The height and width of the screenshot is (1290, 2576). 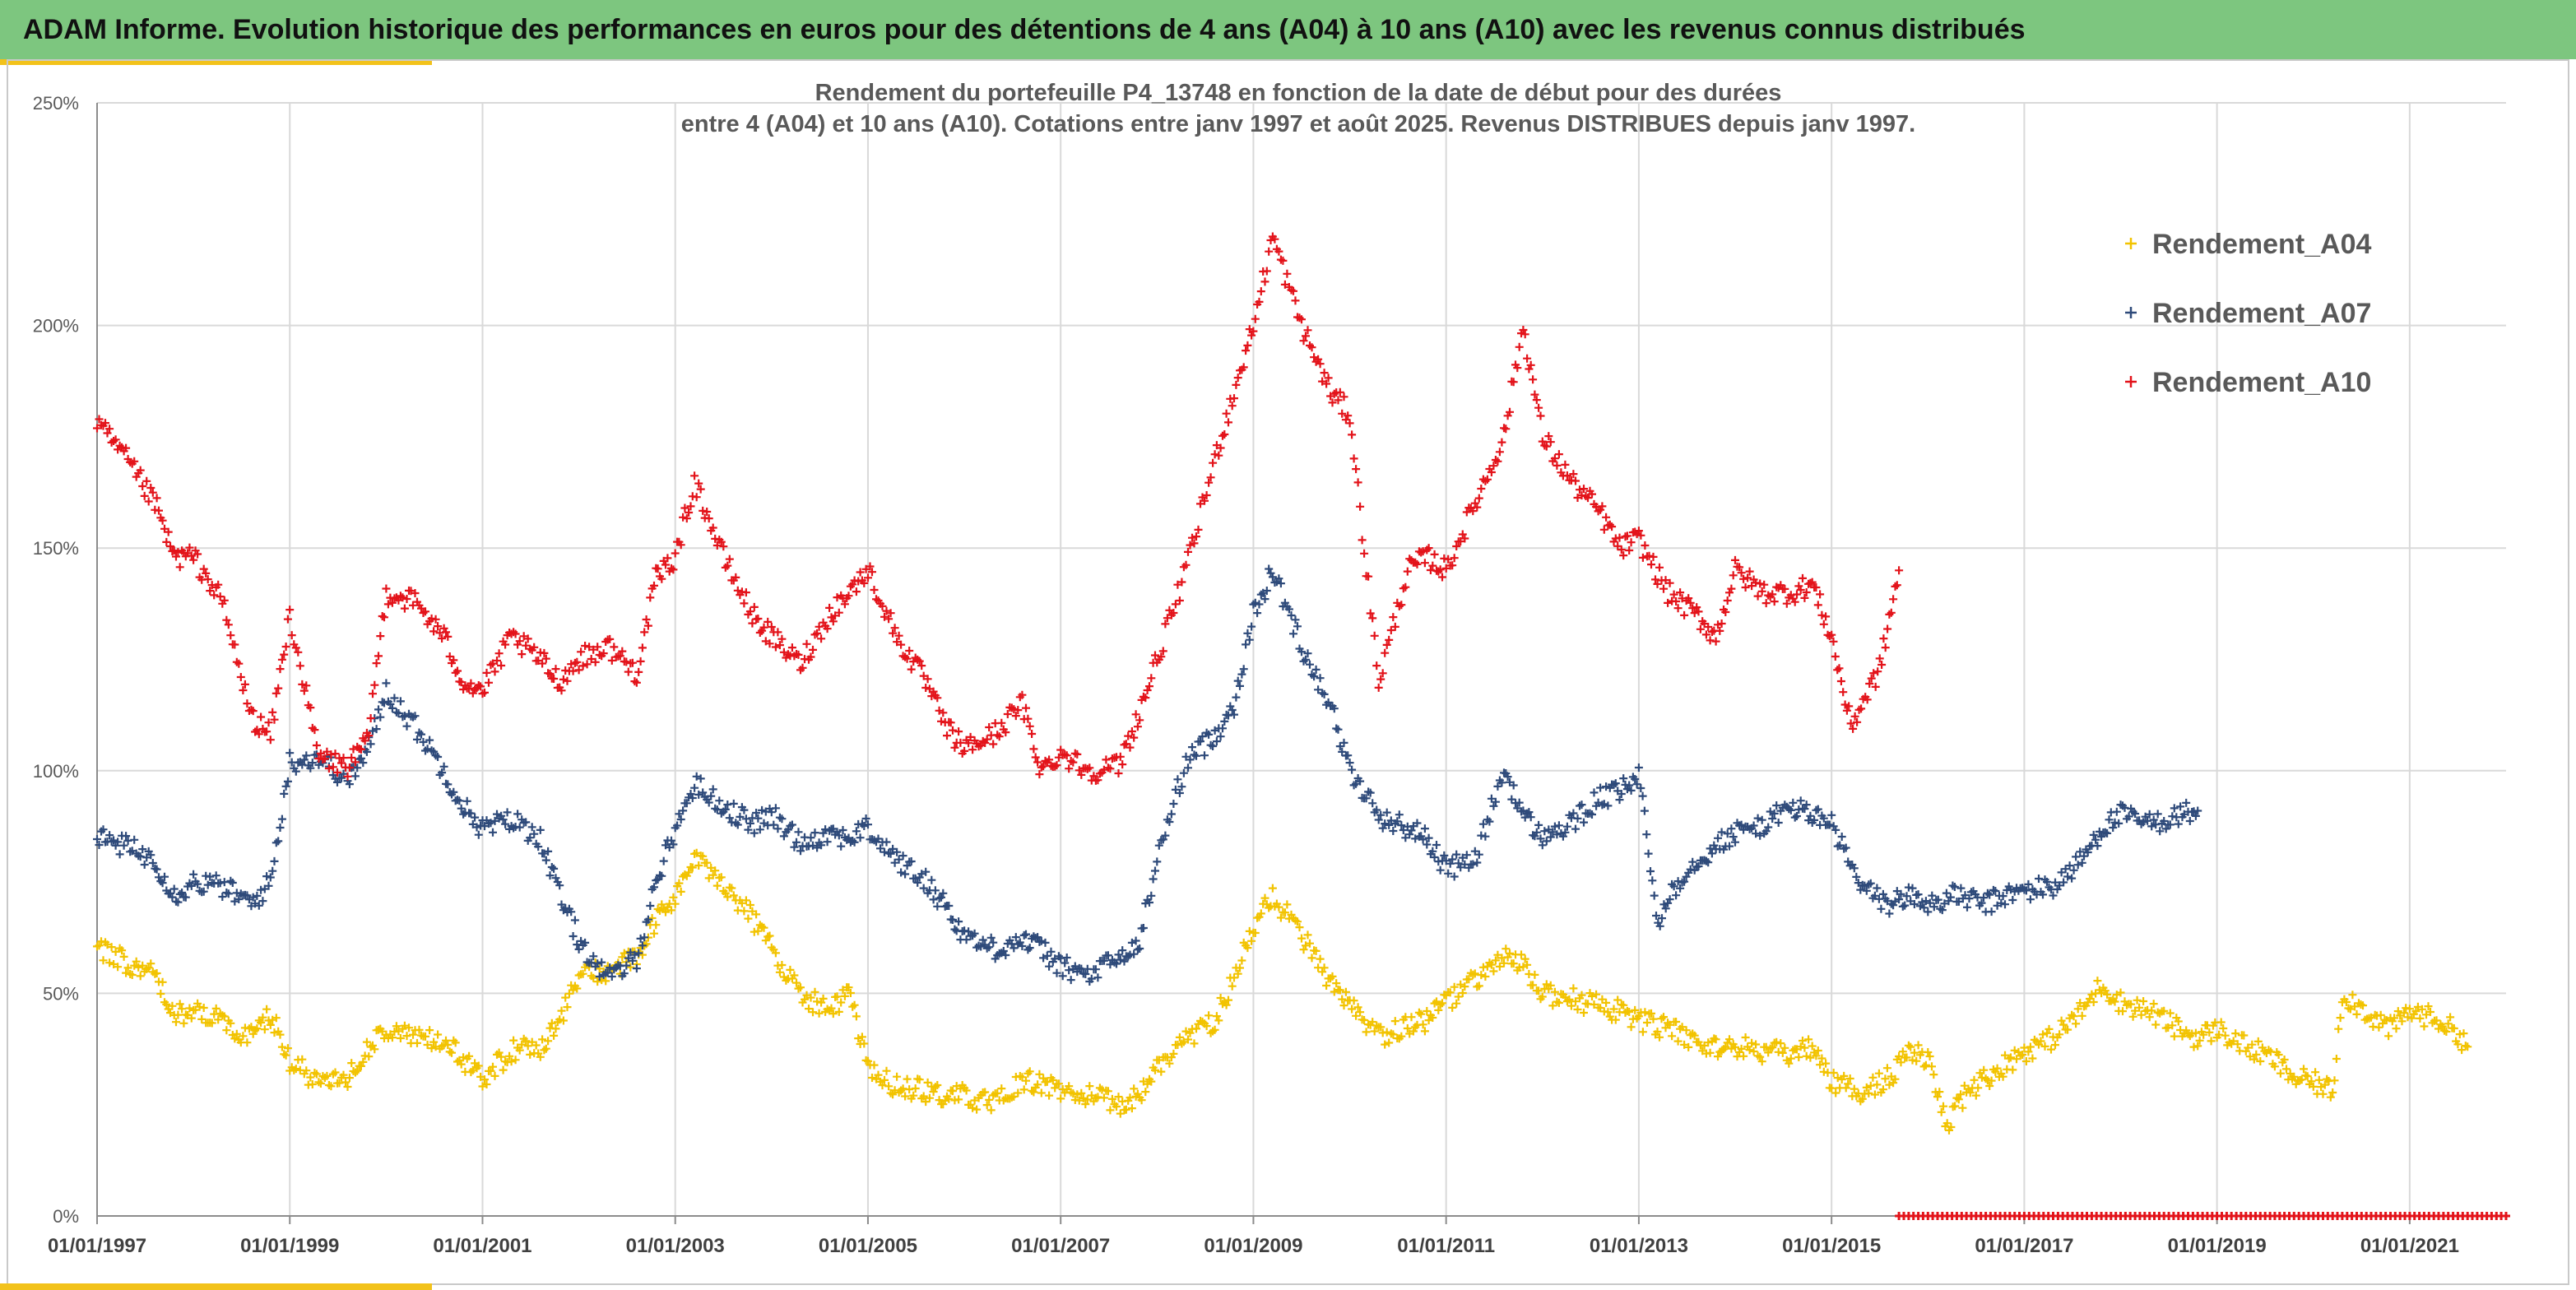 I want to click on series-zero-markers-Rendement_A10, so click(x=2202, y=1216).